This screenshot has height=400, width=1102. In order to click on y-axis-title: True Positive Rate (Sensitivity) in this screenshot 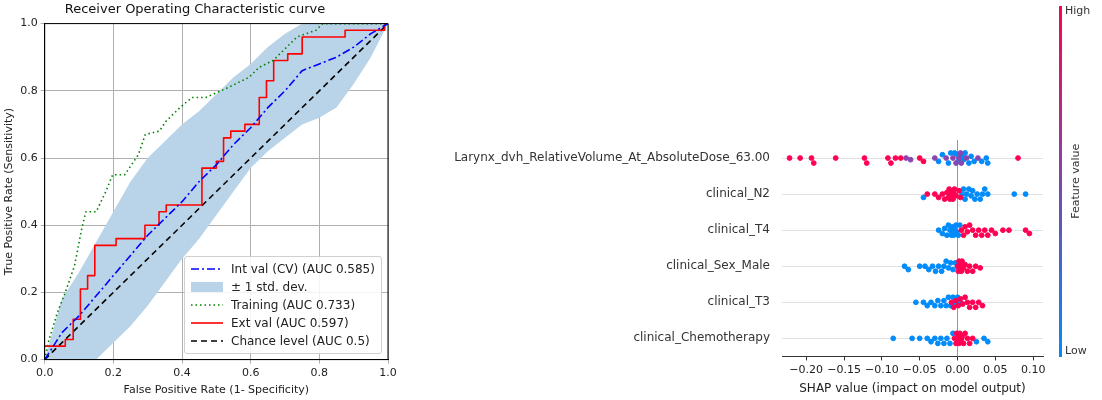, I will do `click(9, 192)`.